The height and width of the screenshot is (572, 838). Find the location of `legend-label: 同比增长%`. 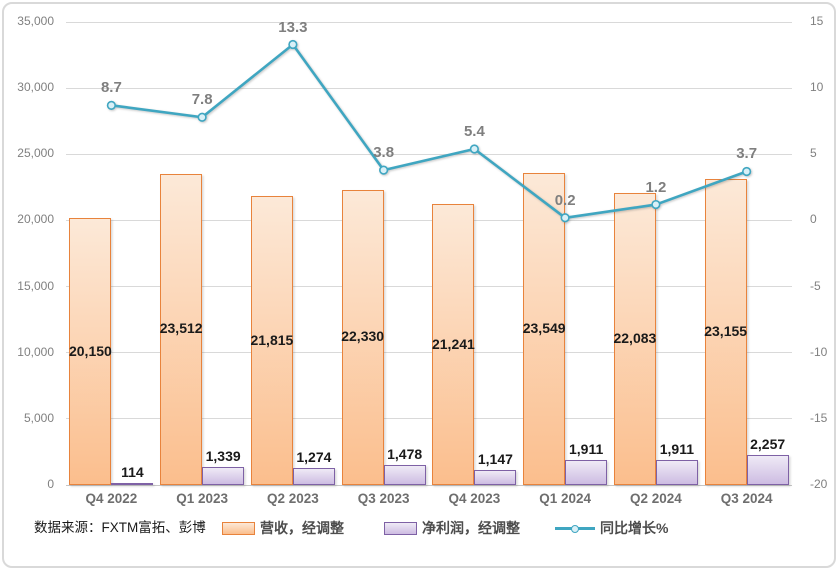

legend-label: 同比增长% is located at coordinates (634, 528).